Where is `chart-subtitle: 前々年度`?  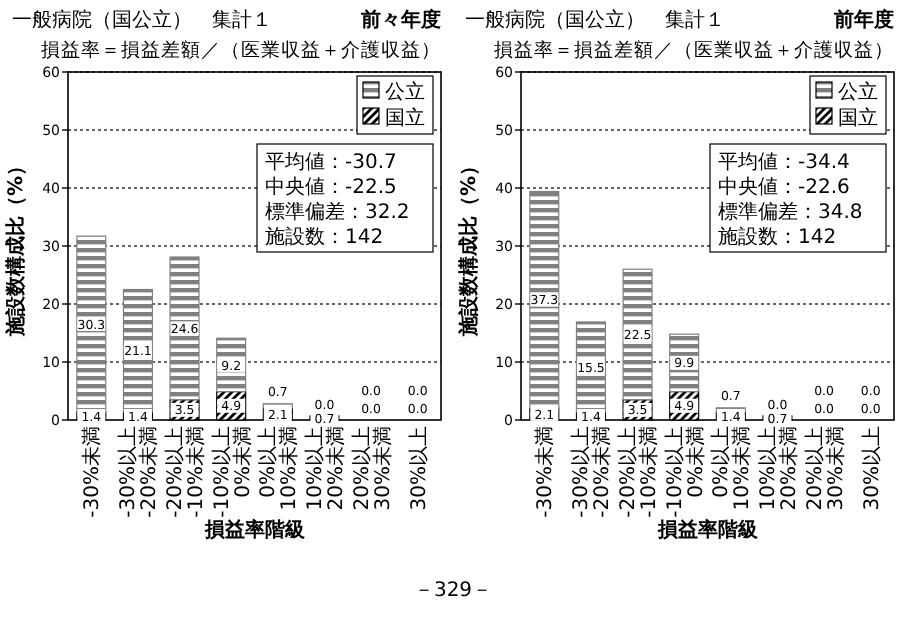
chart-subtitle: 前々年度 is located at coordinates (400, 20).